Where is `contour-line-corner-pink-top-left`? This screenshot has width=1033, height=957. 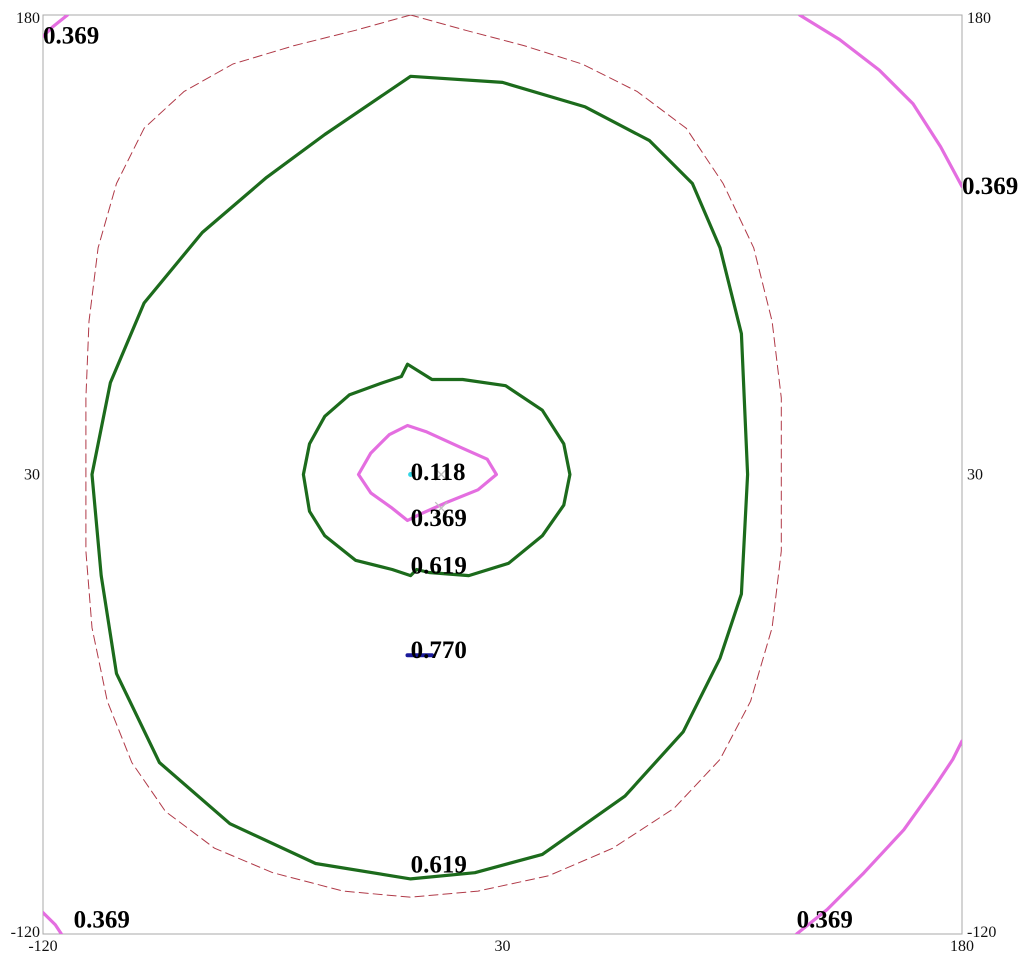
contour-line-corner-pink-top-left is located at coordinates (56, 26).